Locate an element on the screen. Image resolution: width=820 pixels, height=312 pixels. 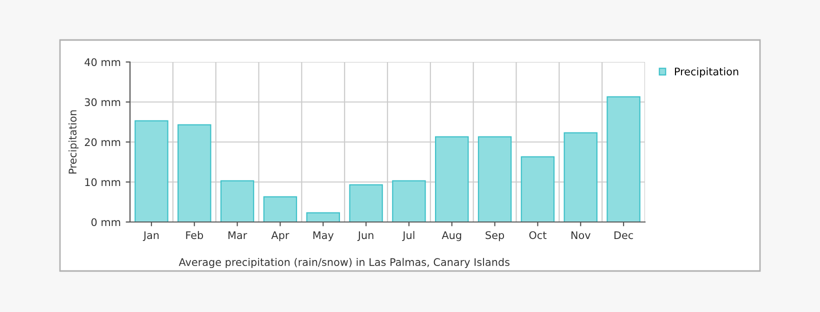
x-tick-label: Jan is located at coordinates (150, 236).